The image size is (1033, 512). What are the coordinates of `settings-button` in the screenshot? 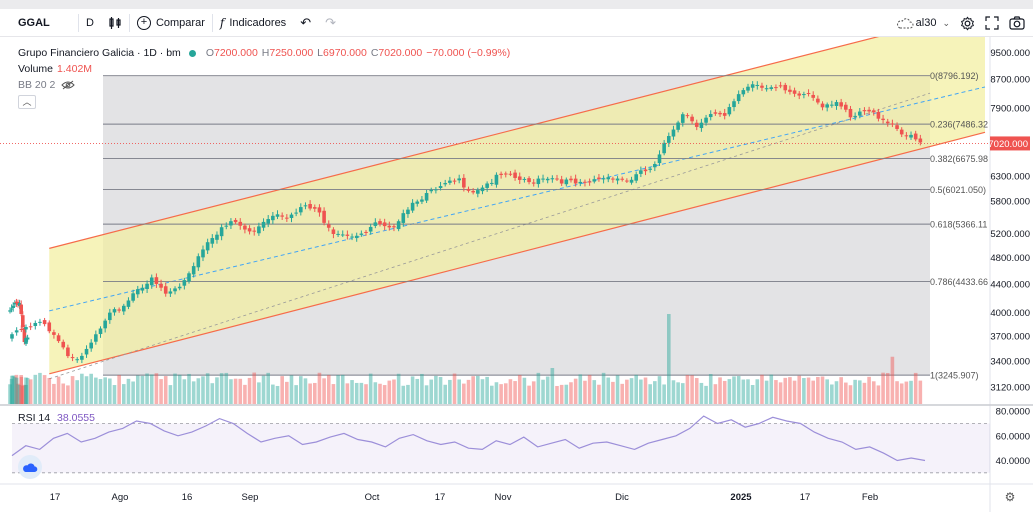 It's located at (967, 23).